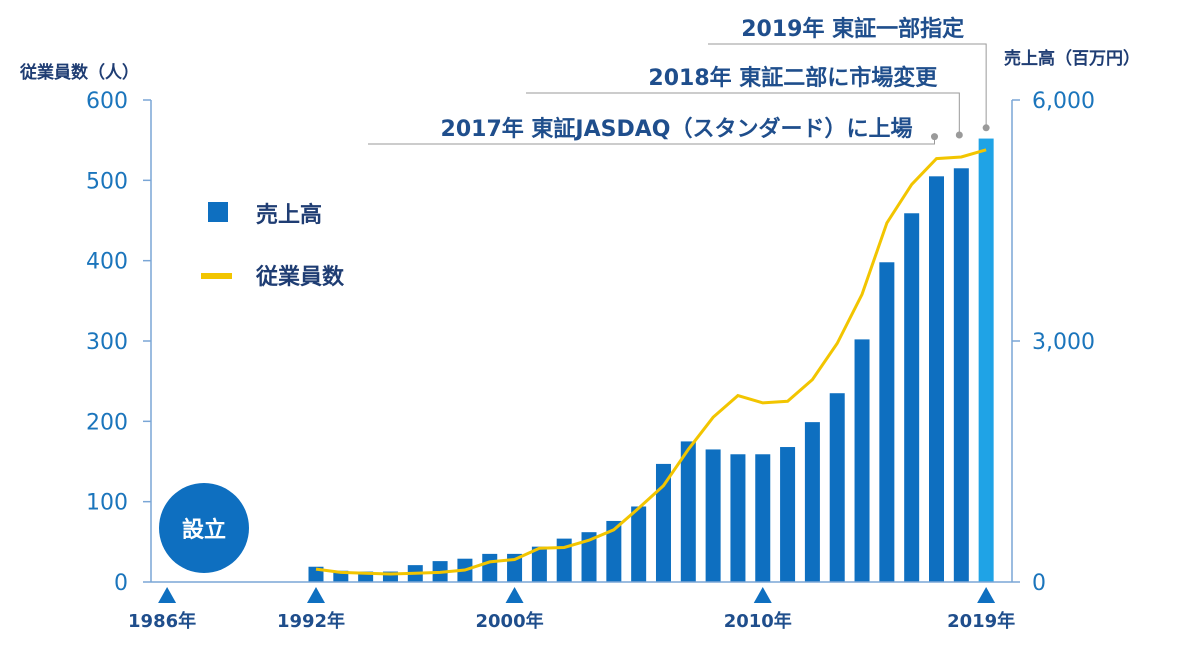  What do you see at coordinates (311, 621) in the screenshot?
I see `x-tick-label: 1992年` at bounding box center [311, 621].